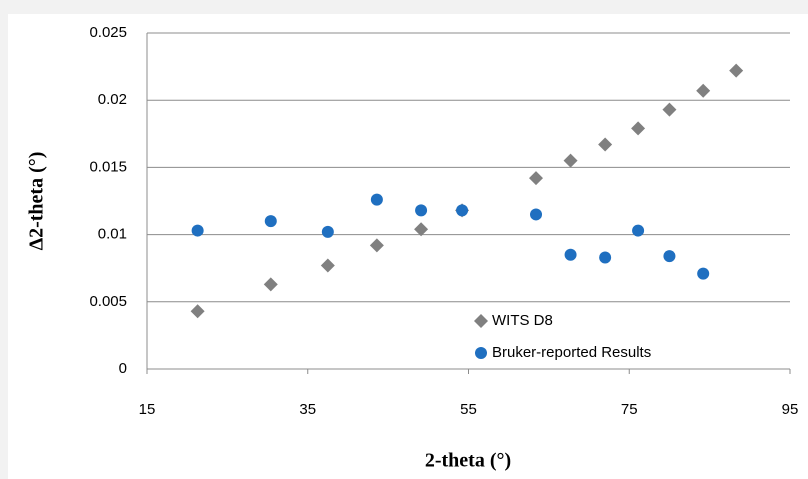 This screenshot has height=479, width=808. What do you see at coordinates (468, 409) in the screenshot?
I see `x-tick-label: 55` at bounding box center [468, 409].